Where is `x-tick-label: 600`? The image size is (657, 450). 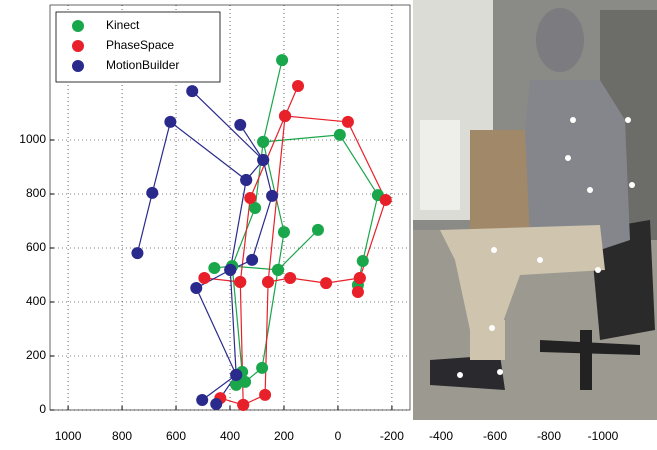
x-tick-label: 600 is located at coordinates (176, 436).